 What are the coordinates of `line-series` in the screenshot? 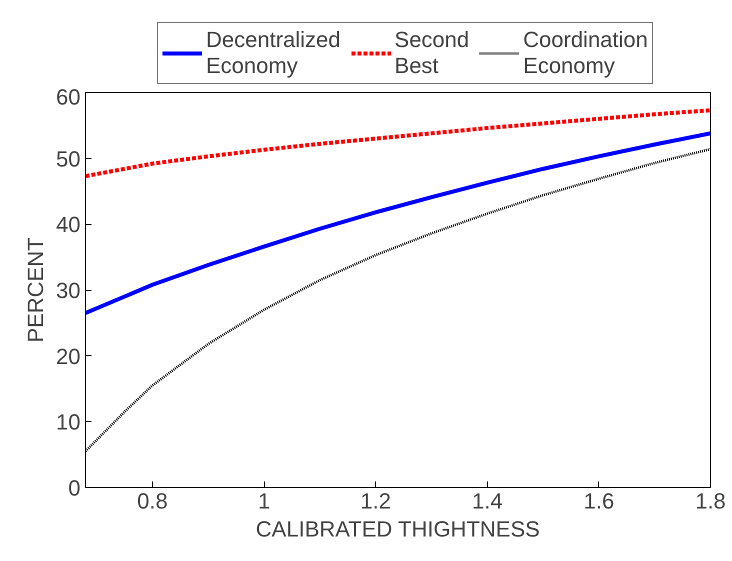 It's located at (398, 143).